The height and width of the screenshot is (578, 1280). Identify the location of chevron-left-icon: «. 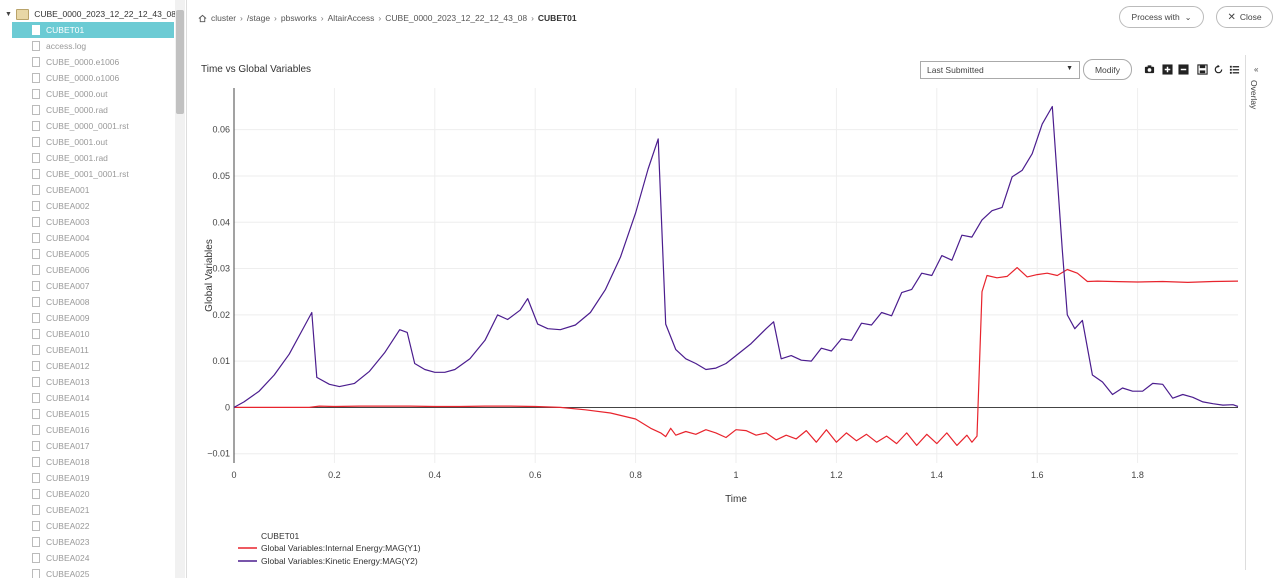
(1256, 69).